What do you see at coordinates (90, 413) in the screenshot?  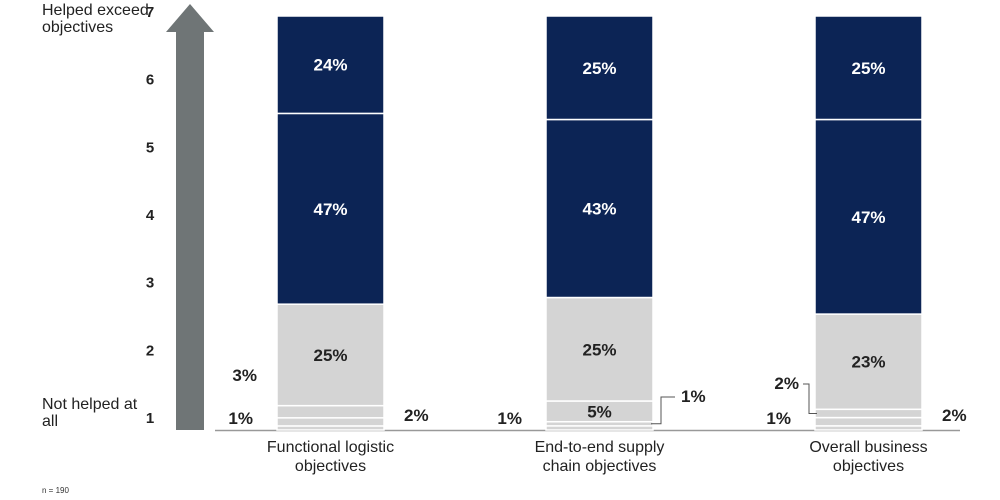 I see `scale-bottom-label: Not helped at all` at bounding box center [90, 413].